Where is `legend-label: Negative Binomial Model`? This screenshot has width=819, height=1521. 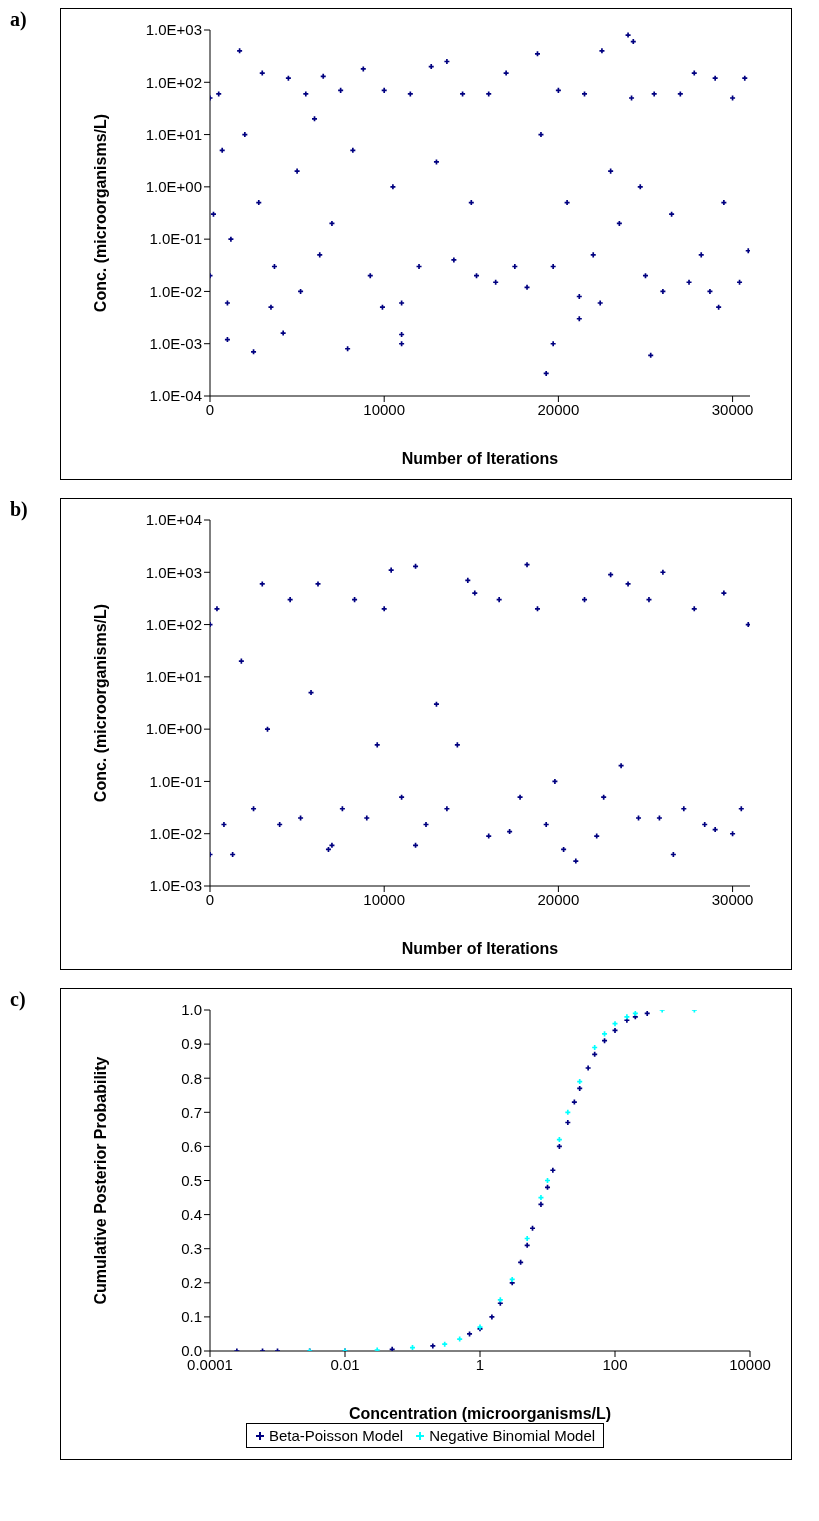 legend-label: Negative Binomial Model is located at coordinates (512, 1435).